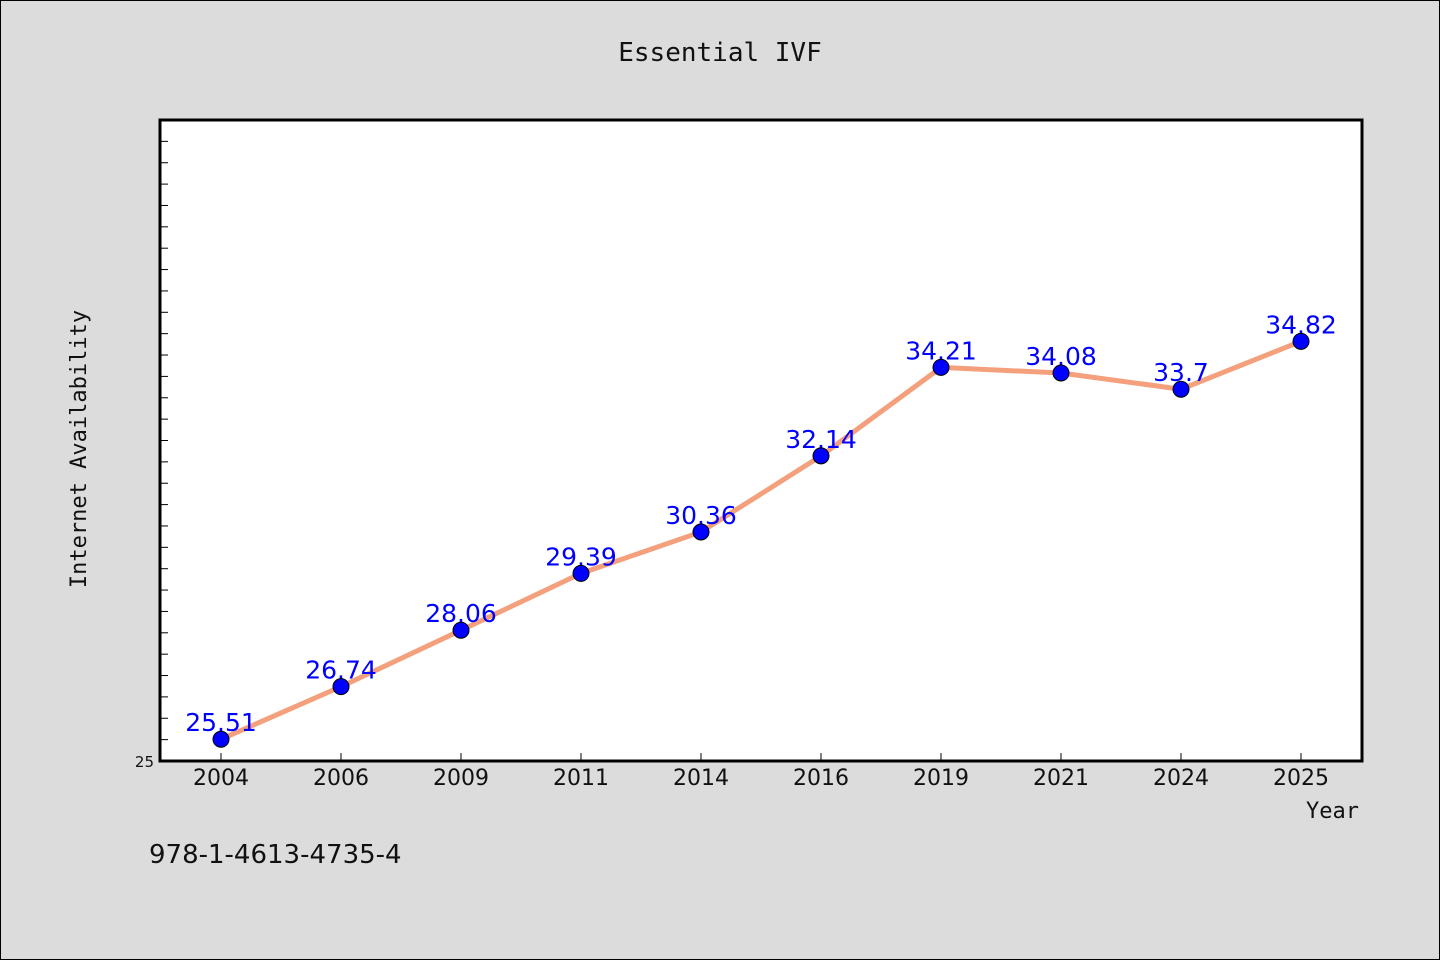  I want to click on y-axis-label: Internet Availability, so click(79, 449).